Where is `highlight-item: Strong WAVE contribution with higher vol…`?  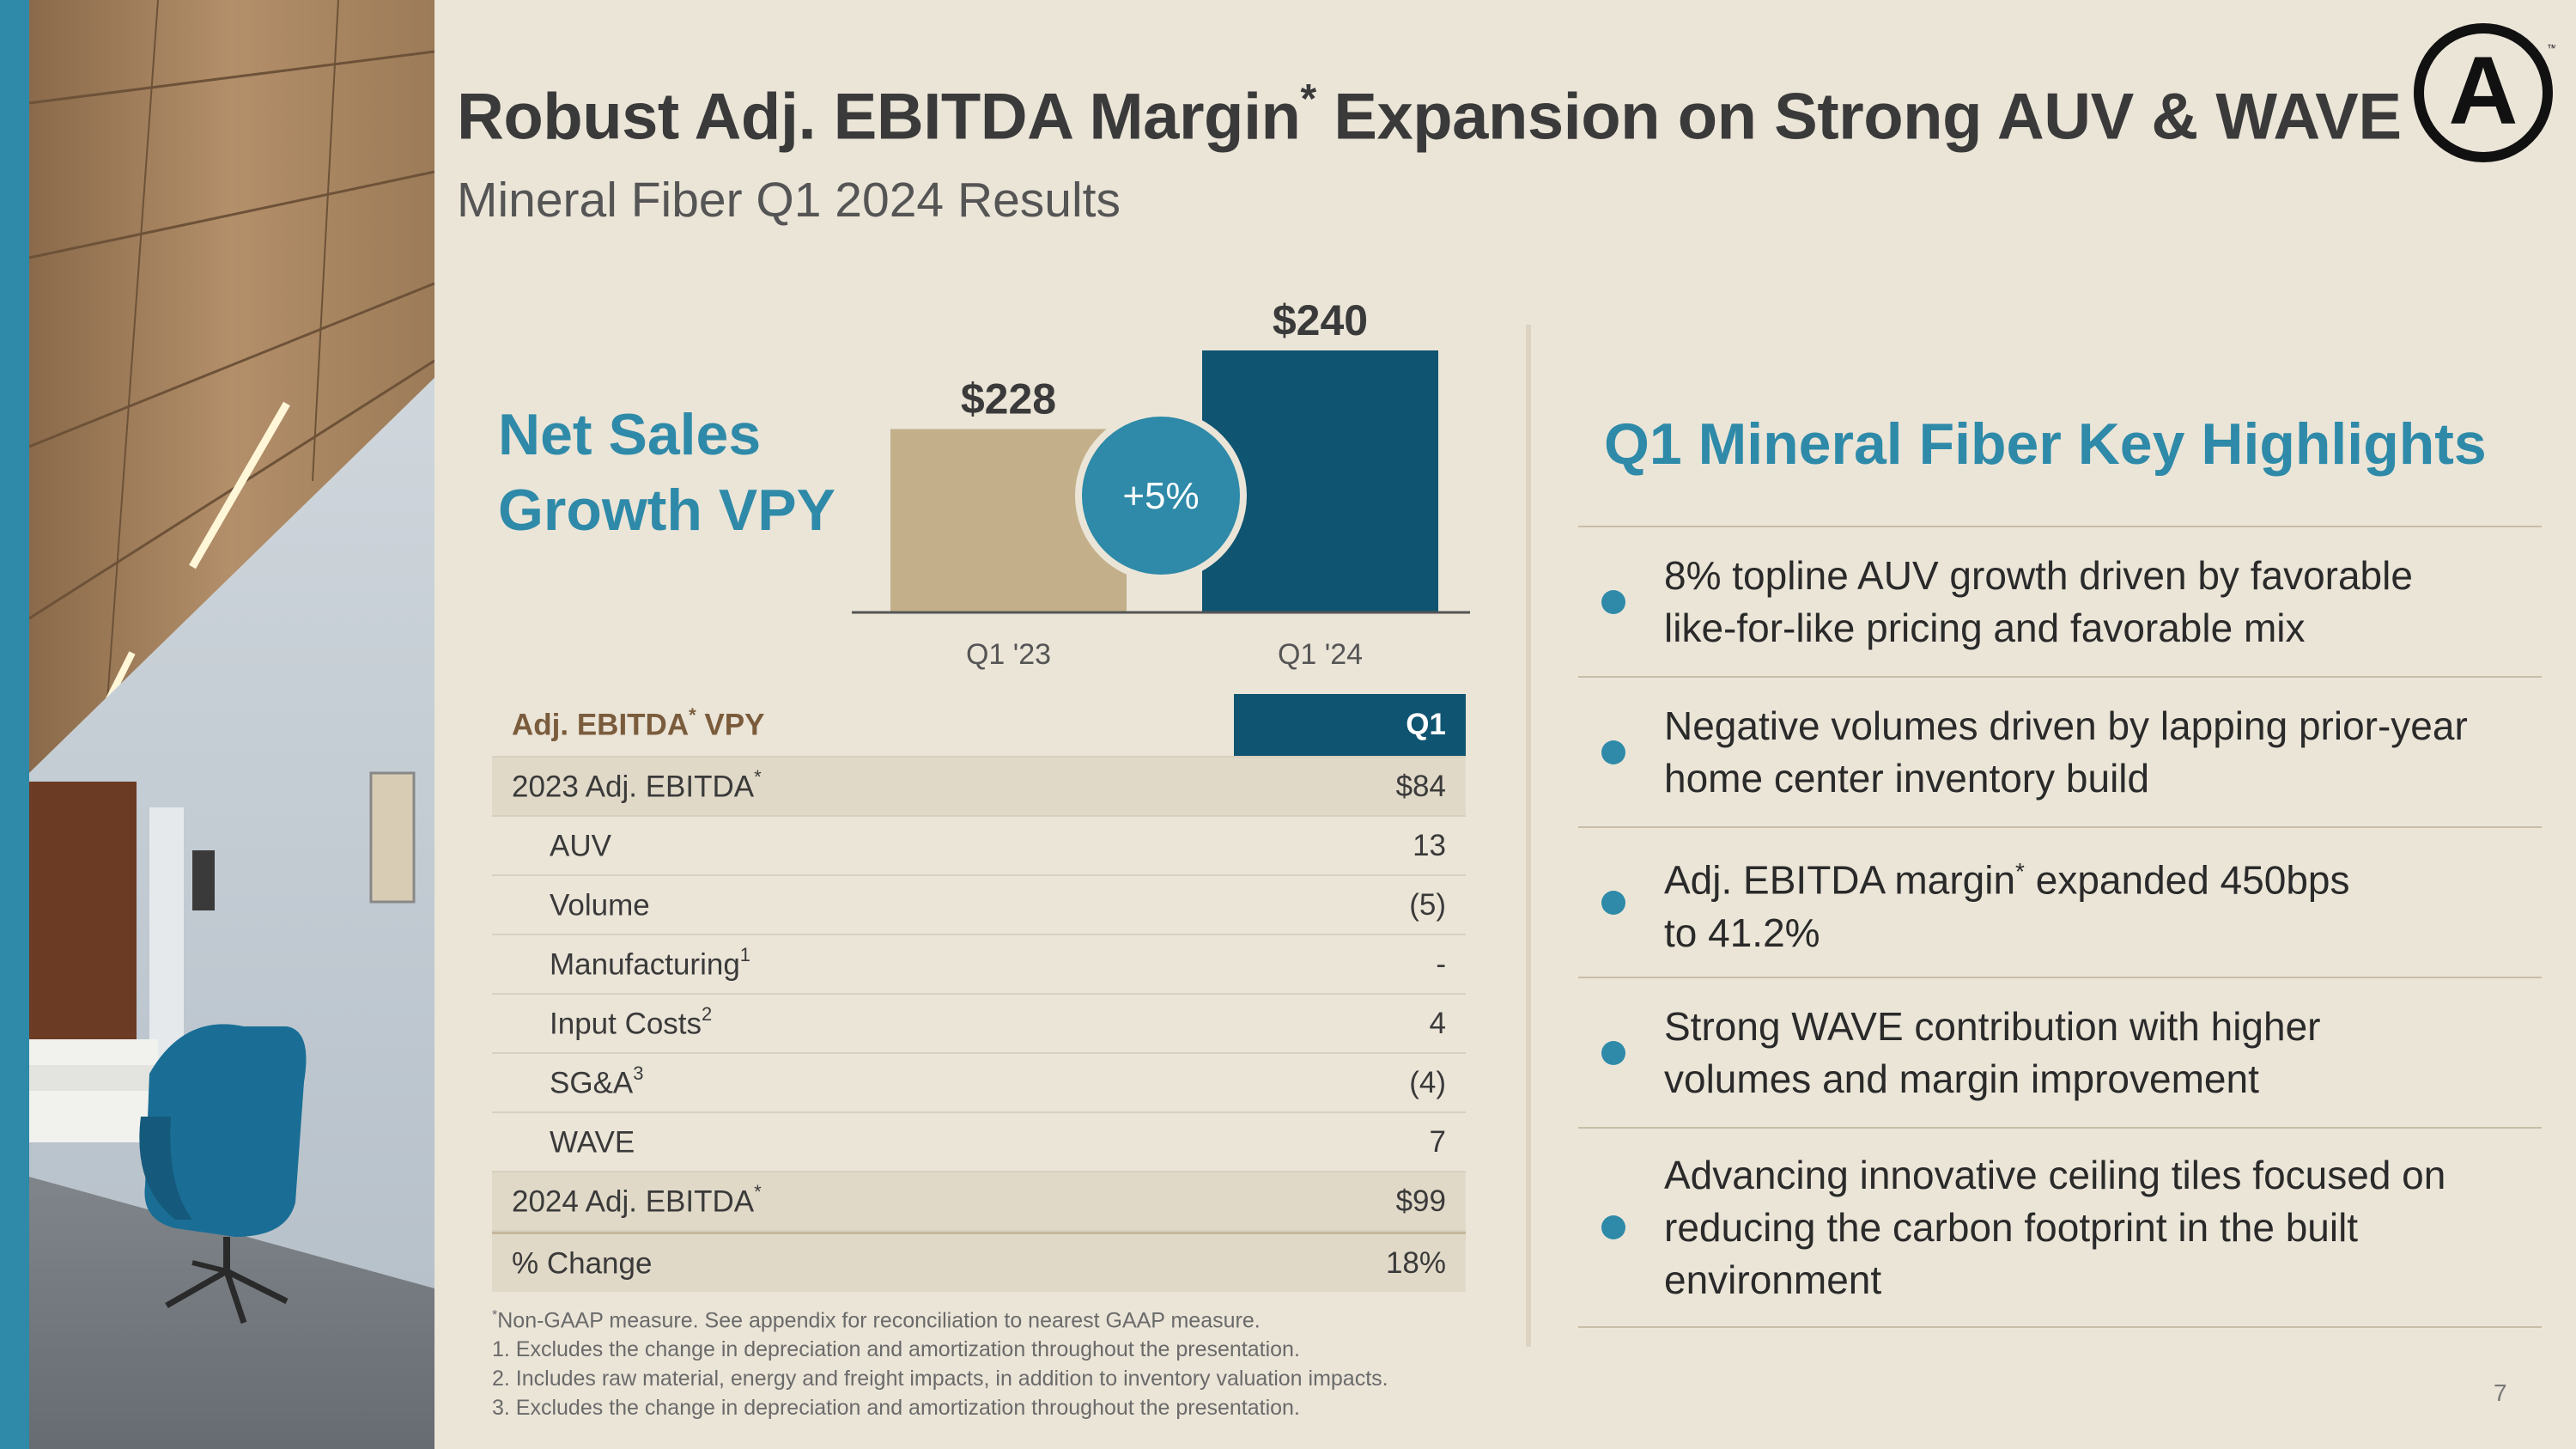 highlight-item: Strong WAVE contribution with higher vol… is located at coordinates (2060, 1053).